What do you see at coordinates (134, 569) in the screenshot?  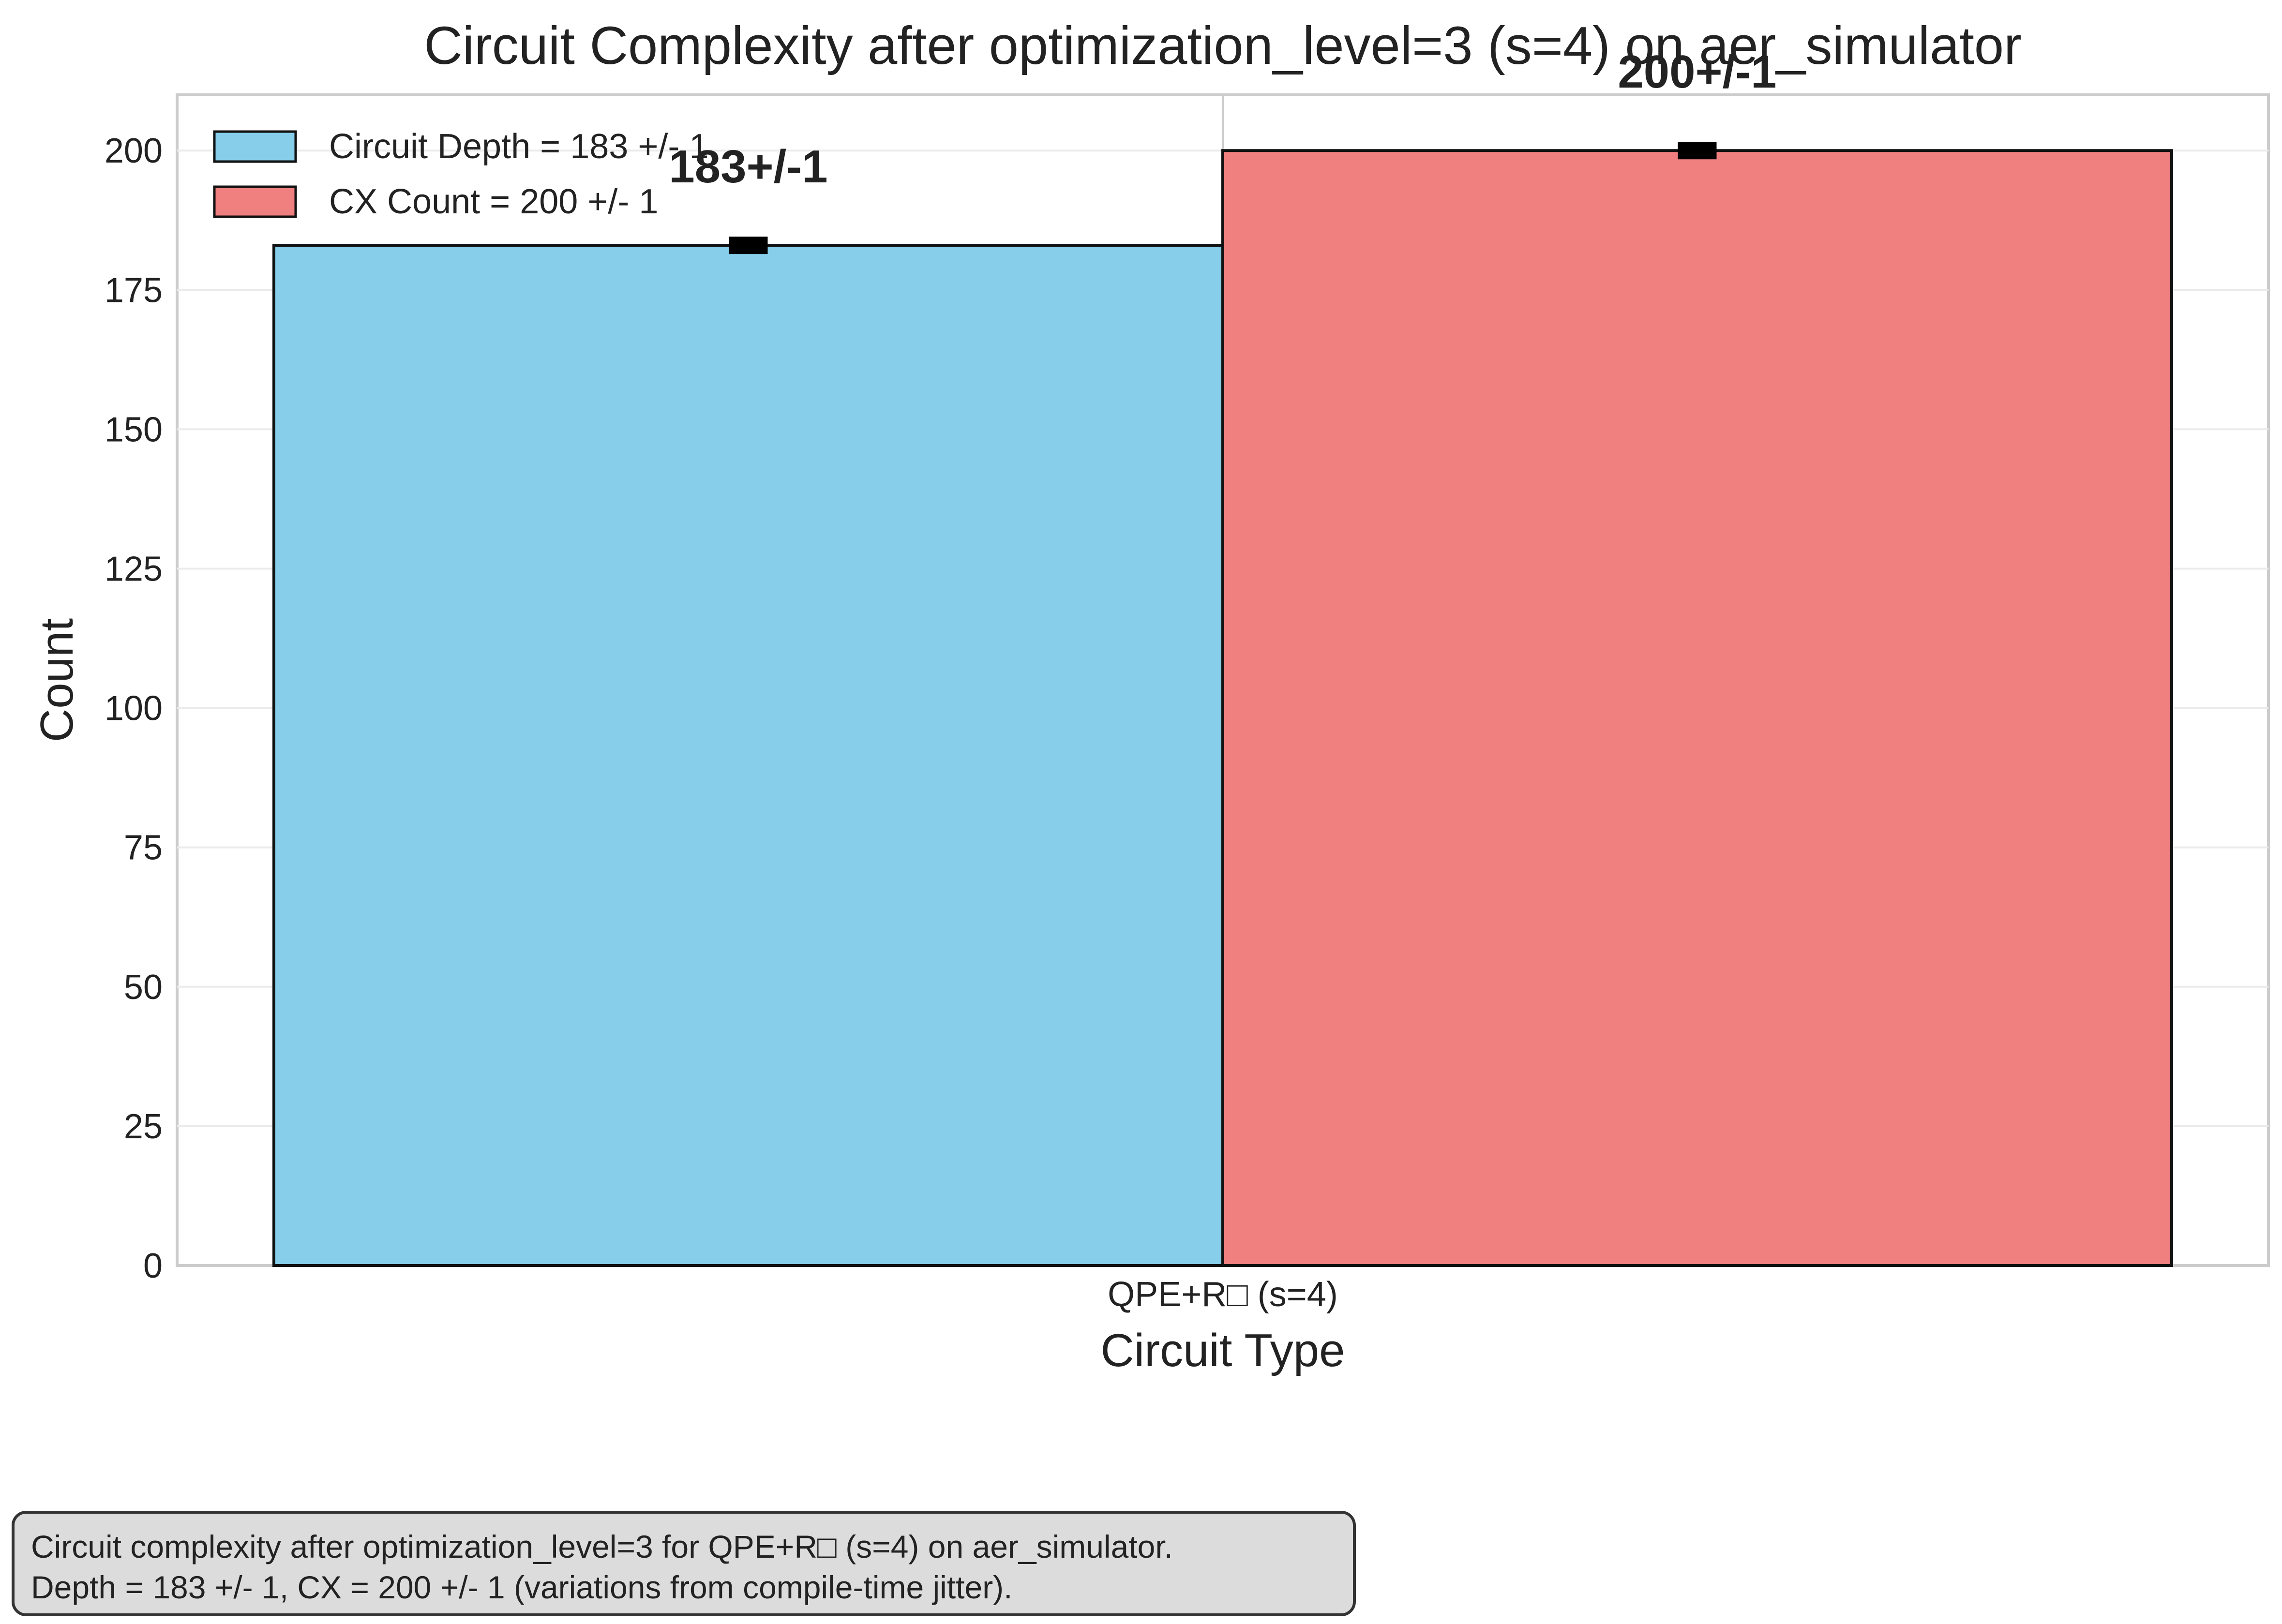 I see `y-tick-label: 125` at bounding box center [134, 569].